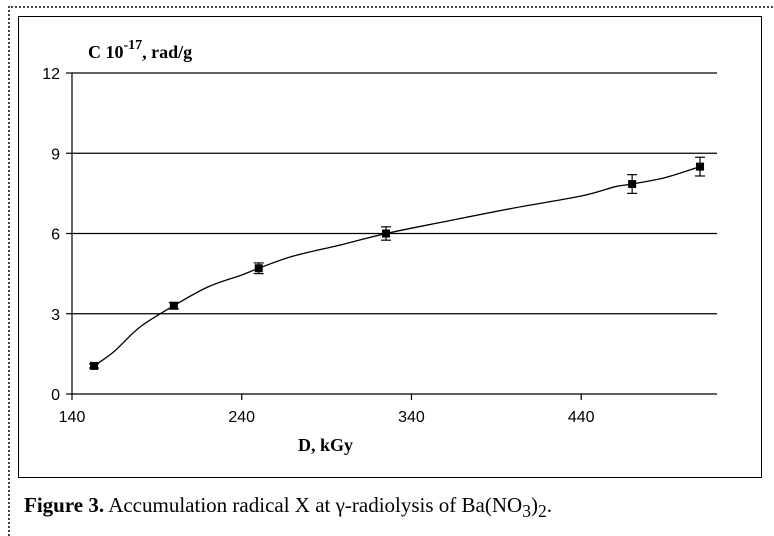 This screenshot has height=536, width=774. I want to click on x-axis-title: D, kGy, so click(325, 445).